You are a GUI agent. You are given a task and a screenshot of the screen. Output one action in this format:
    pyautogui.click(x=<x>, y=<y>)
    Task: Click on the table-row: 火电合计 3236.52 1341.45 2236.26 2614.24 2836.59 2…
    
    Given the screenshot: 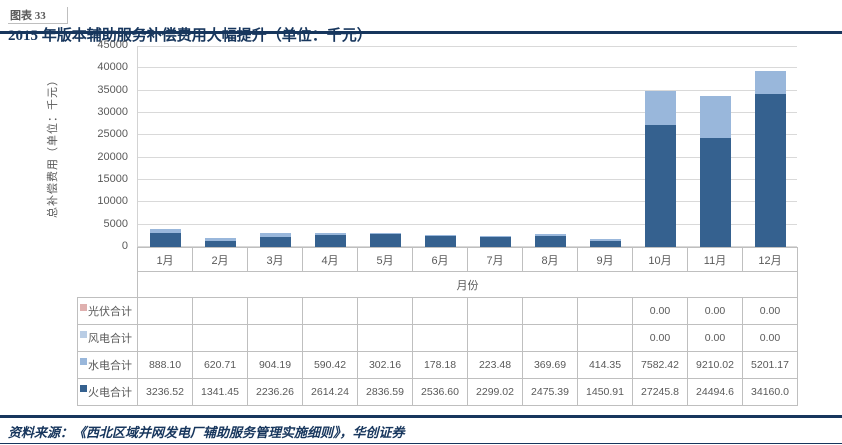 What is the action you would take?
    pyautogui.click(x=438, y=392)
    